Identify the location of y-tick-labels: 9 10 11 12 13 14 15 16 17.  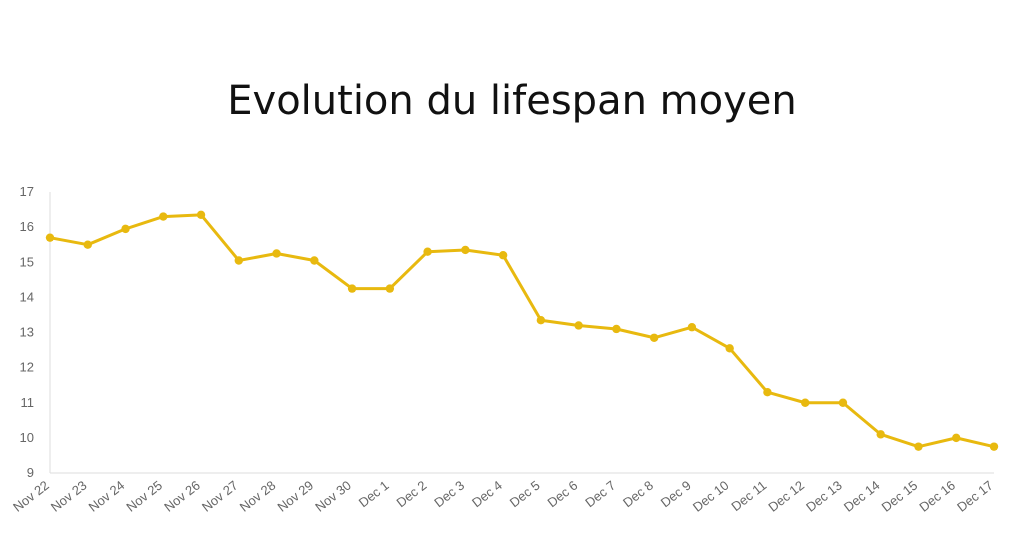
(27, 332).